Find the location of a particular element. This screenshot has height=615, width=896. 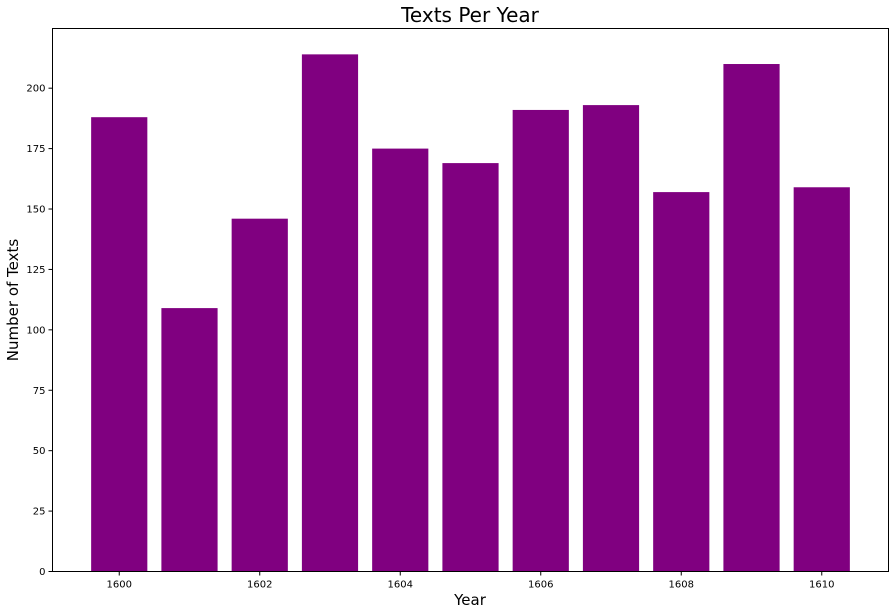

y-tick-label-75: 75 is located at coordinates (39, 391).